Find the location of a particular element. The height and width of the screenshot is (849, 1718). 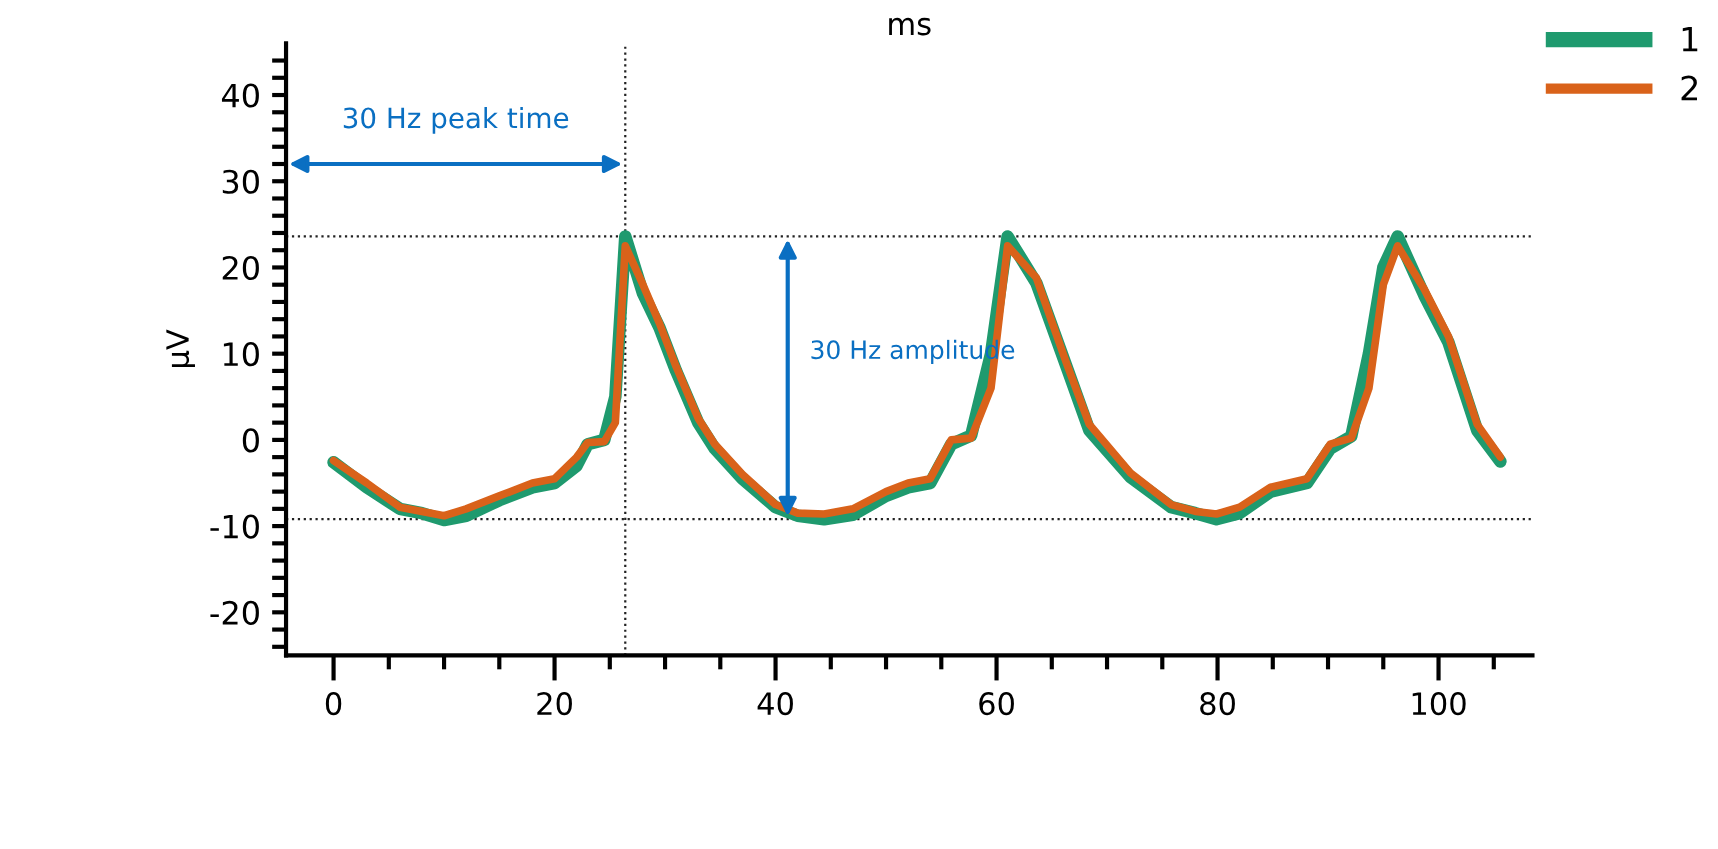

y-tick-label: 30 is located at coordinates (240, 181).